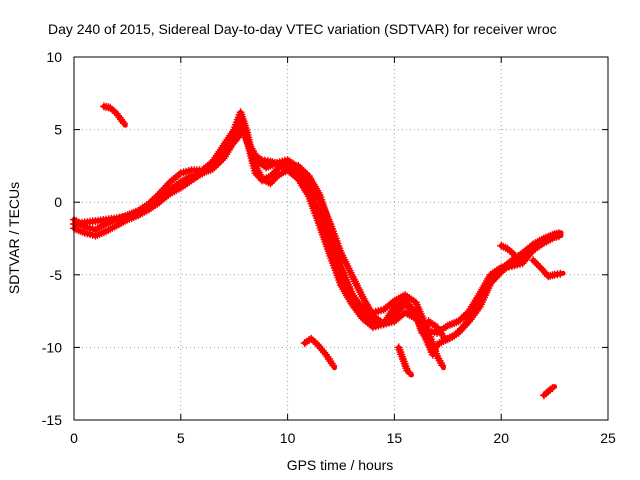 The height and width of the screenshot is (480, 640). Describe the element at coordinates (74, 438) in the screenshot. I see `x-tick-label: 0` at that location.